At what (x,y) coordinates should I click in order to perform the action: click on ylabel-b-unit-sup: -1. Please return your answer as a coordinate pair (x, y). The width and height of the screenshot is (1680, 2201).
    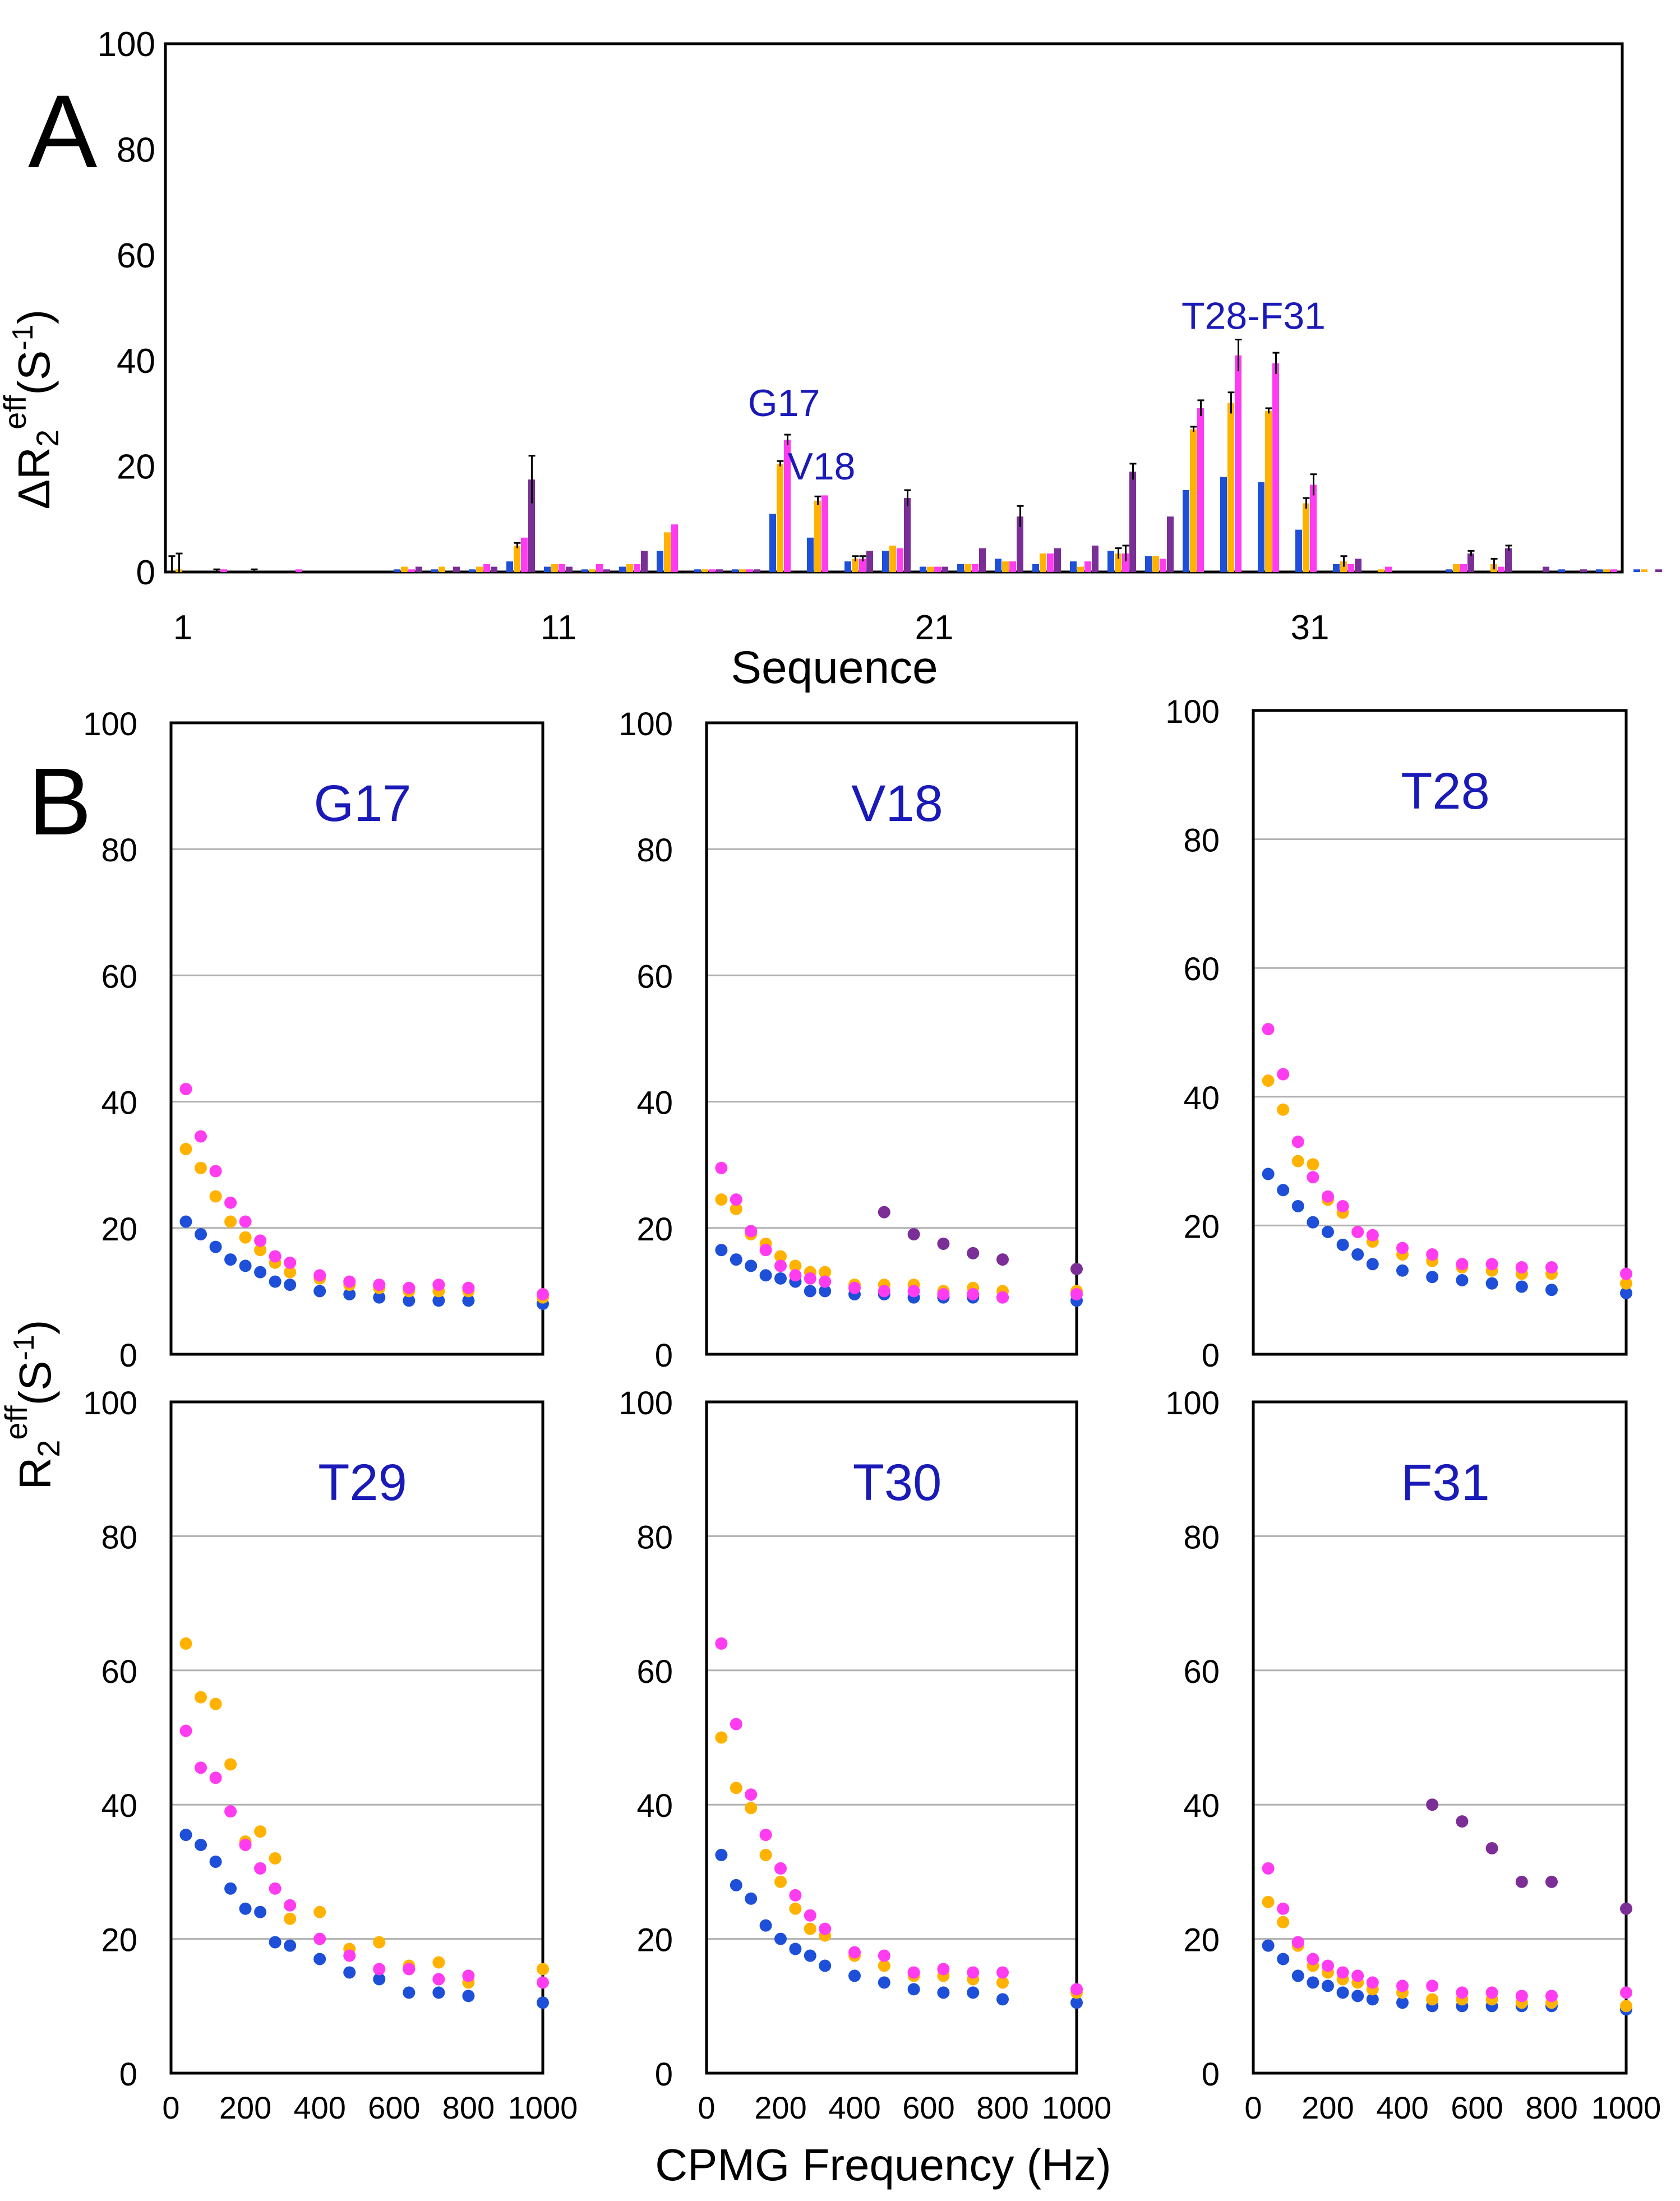
    Looking at the image, I should click on (24, 1347).